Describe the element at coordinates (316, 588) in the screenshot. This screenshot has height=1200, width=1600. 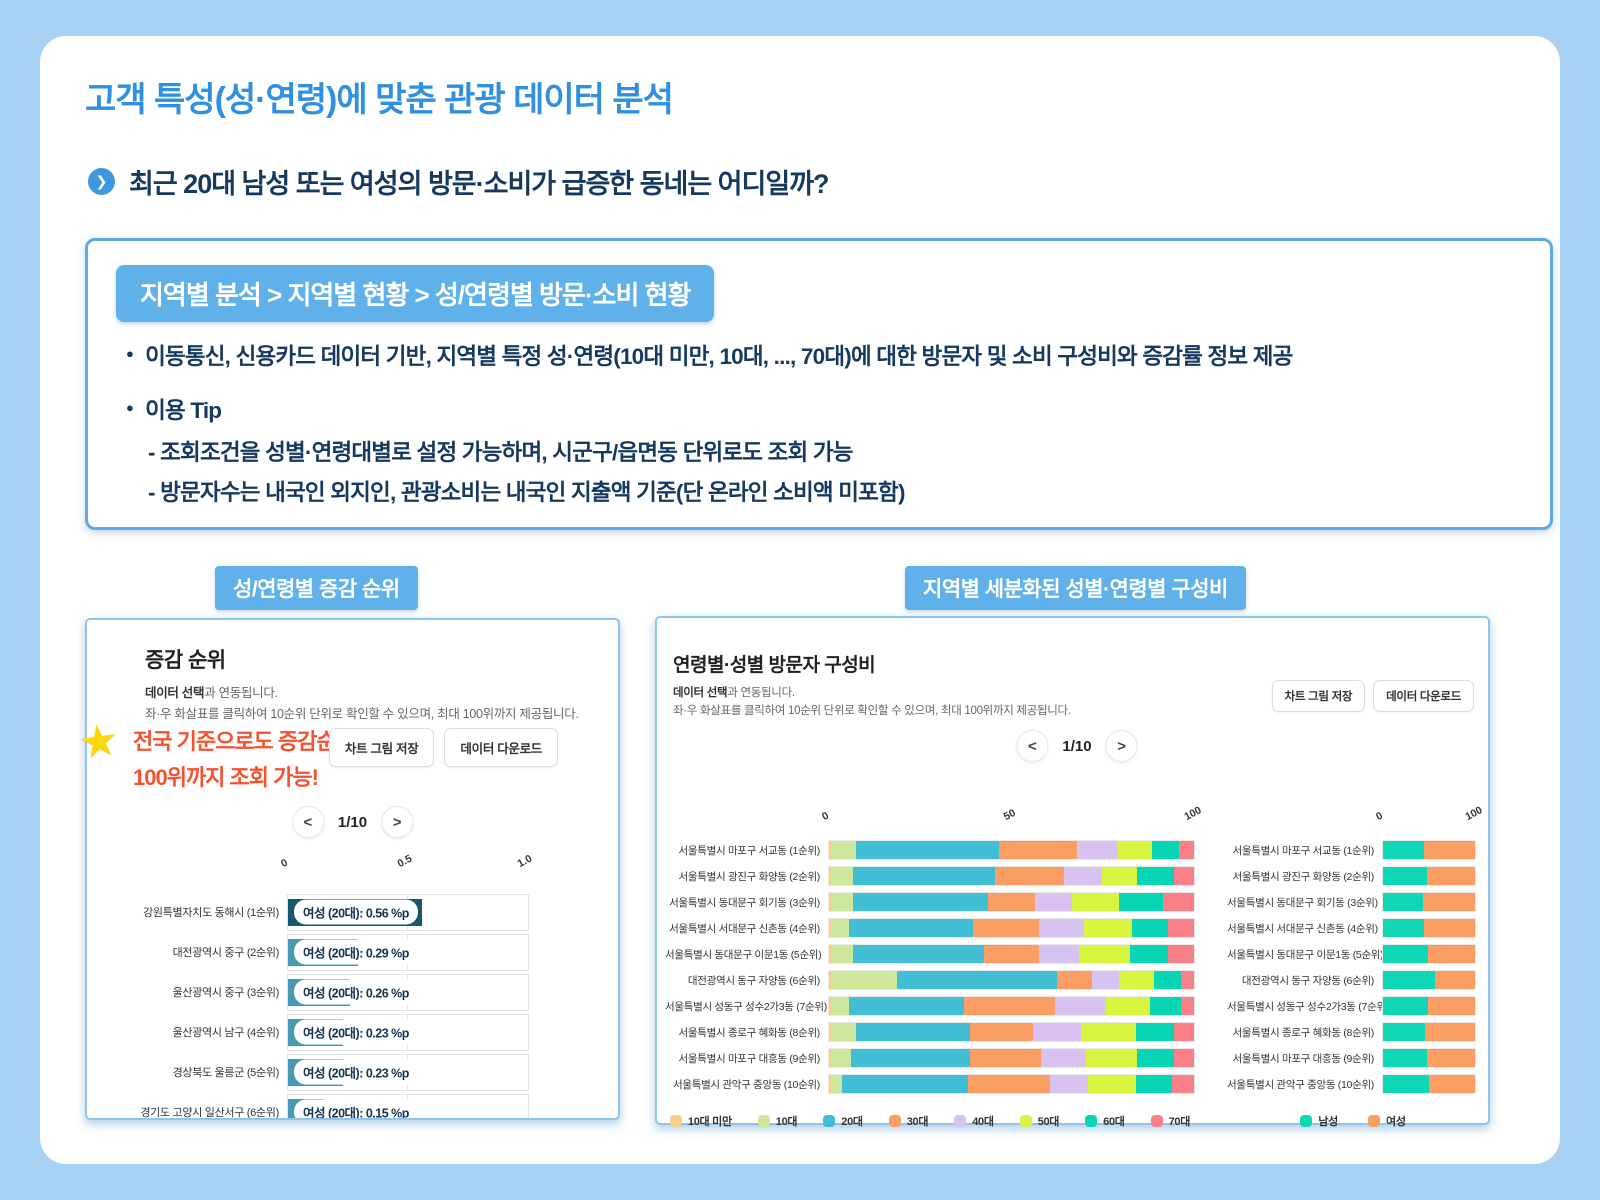
I see `section-label-rank: 성/연령별 증감 순위` at that location.